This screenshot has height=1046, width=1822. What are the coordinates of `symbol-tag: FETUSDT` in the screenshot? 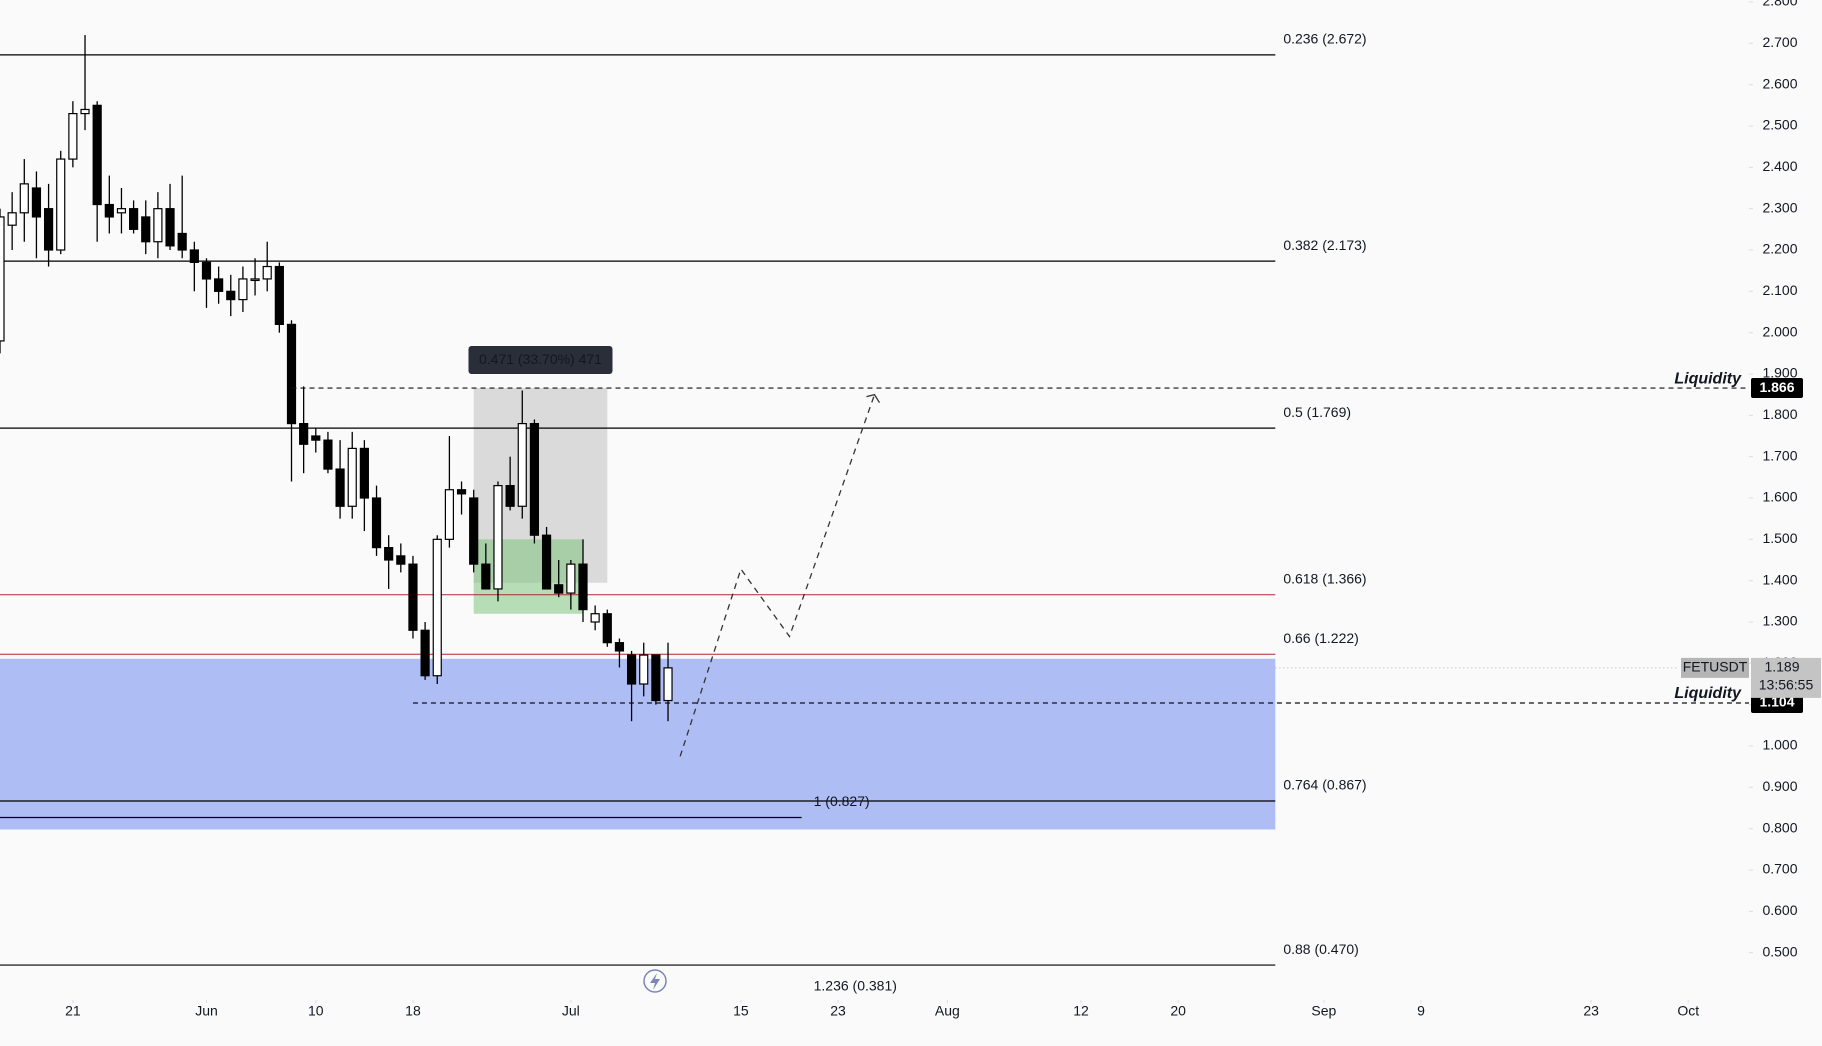 It's located at (1715, 667).